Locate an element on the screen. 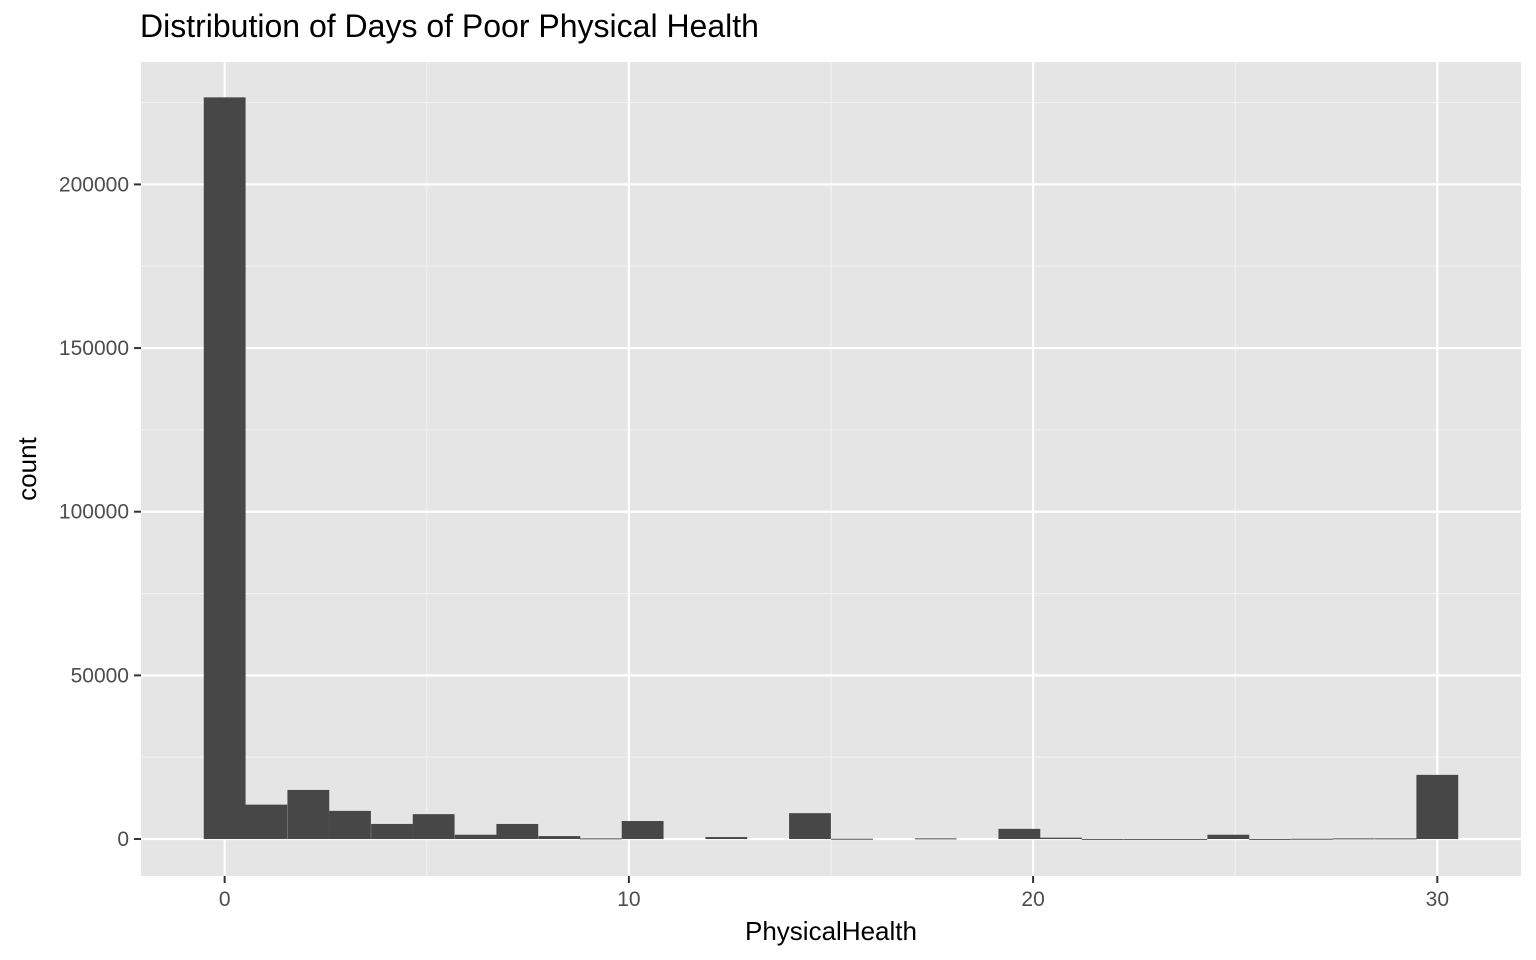 The width and height of the screenshot is (1536, 960). y-tick-label: 0 is located at coordinates (123, 839).